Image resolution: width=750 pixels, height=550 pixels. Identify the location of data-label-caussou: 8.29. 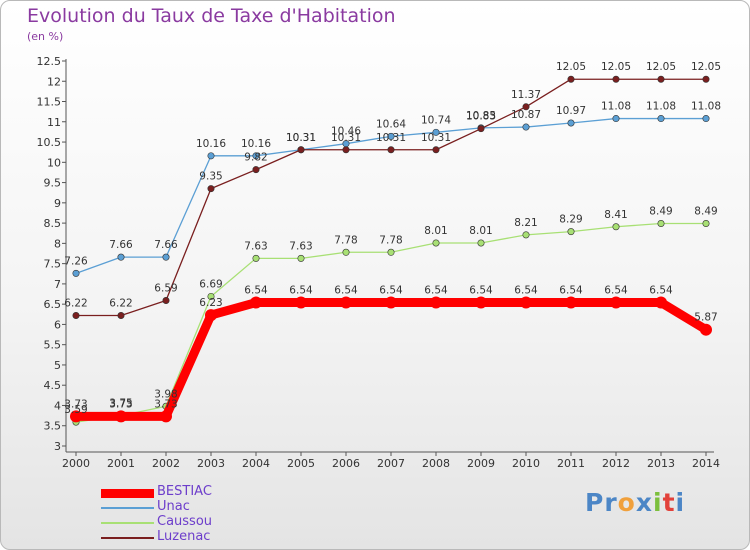
(570, 220).